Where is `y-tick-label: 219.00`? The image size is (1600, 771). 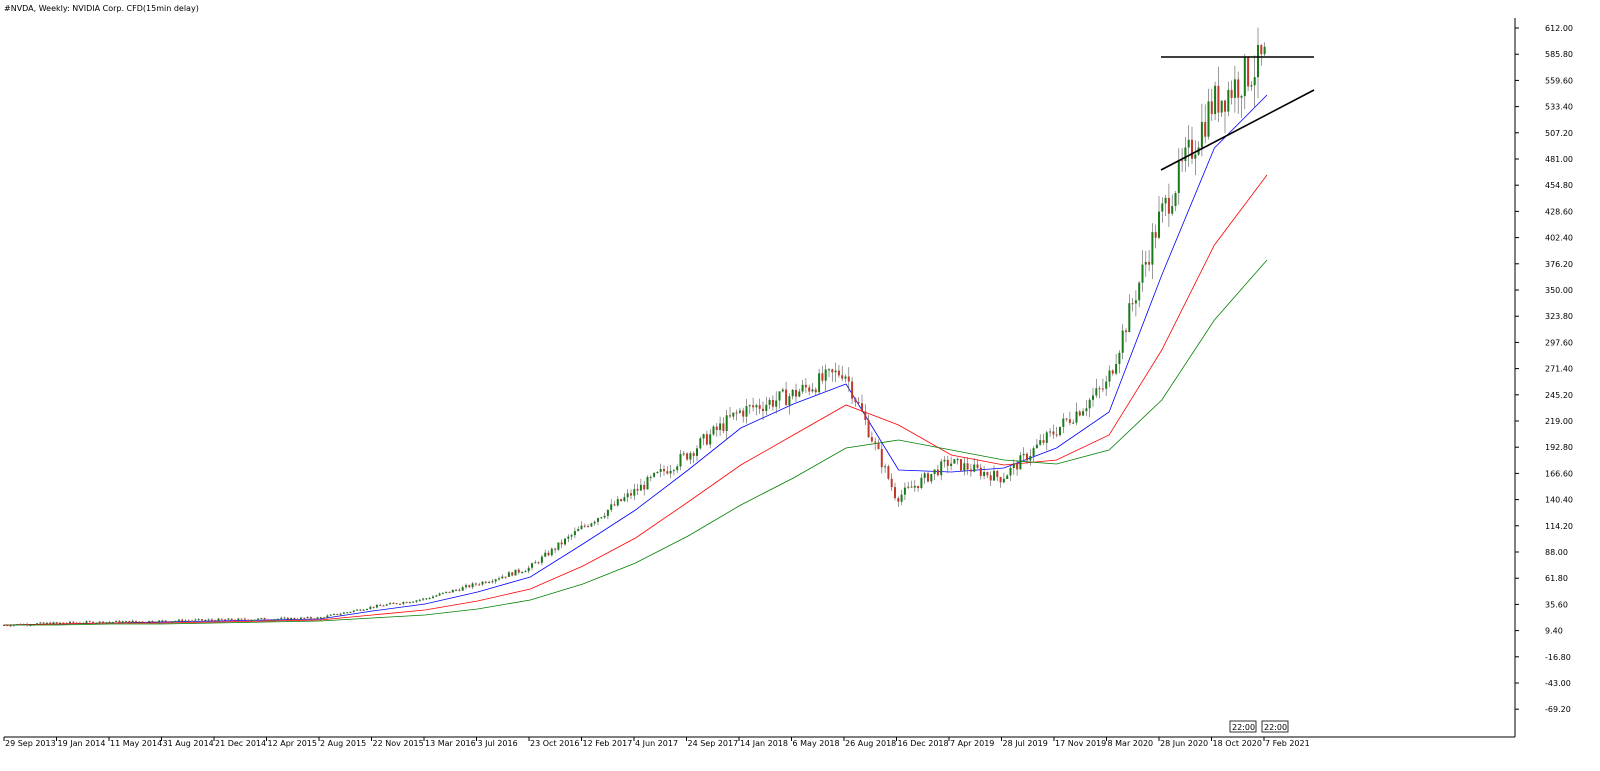 y-tick-label: 219.00 is located at coordinates (1559, 421).